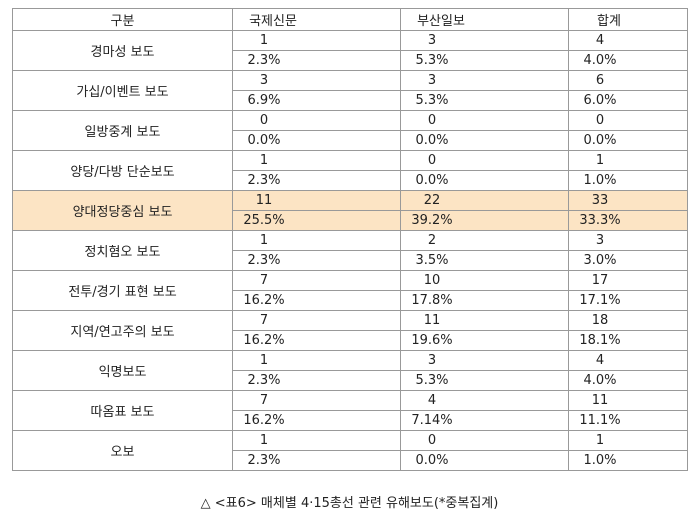 This screenshot has height=522, width=699. What do you see at coordinates (122, 19) in the screenshot?
I see `header-cell: 구분` at bounding box center [122, 19].